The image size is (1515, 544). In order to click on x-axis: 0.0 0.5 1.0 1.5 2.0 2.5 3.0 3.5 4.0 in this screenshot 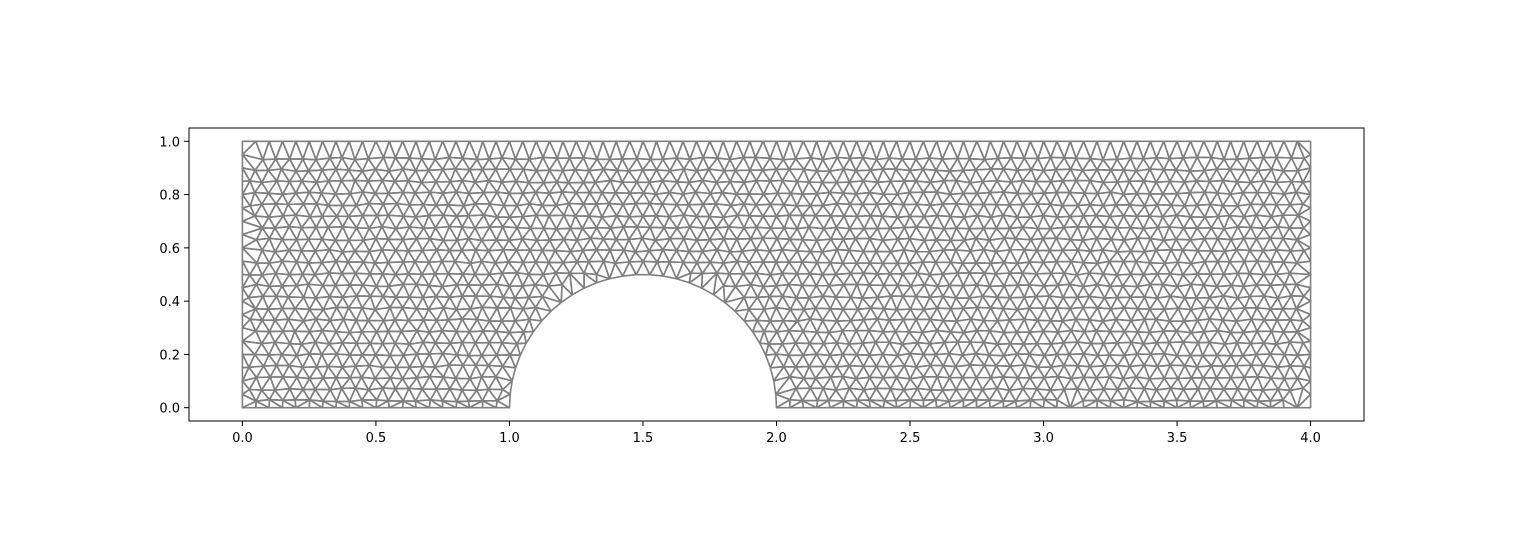, I will do `click(776, 433)`.